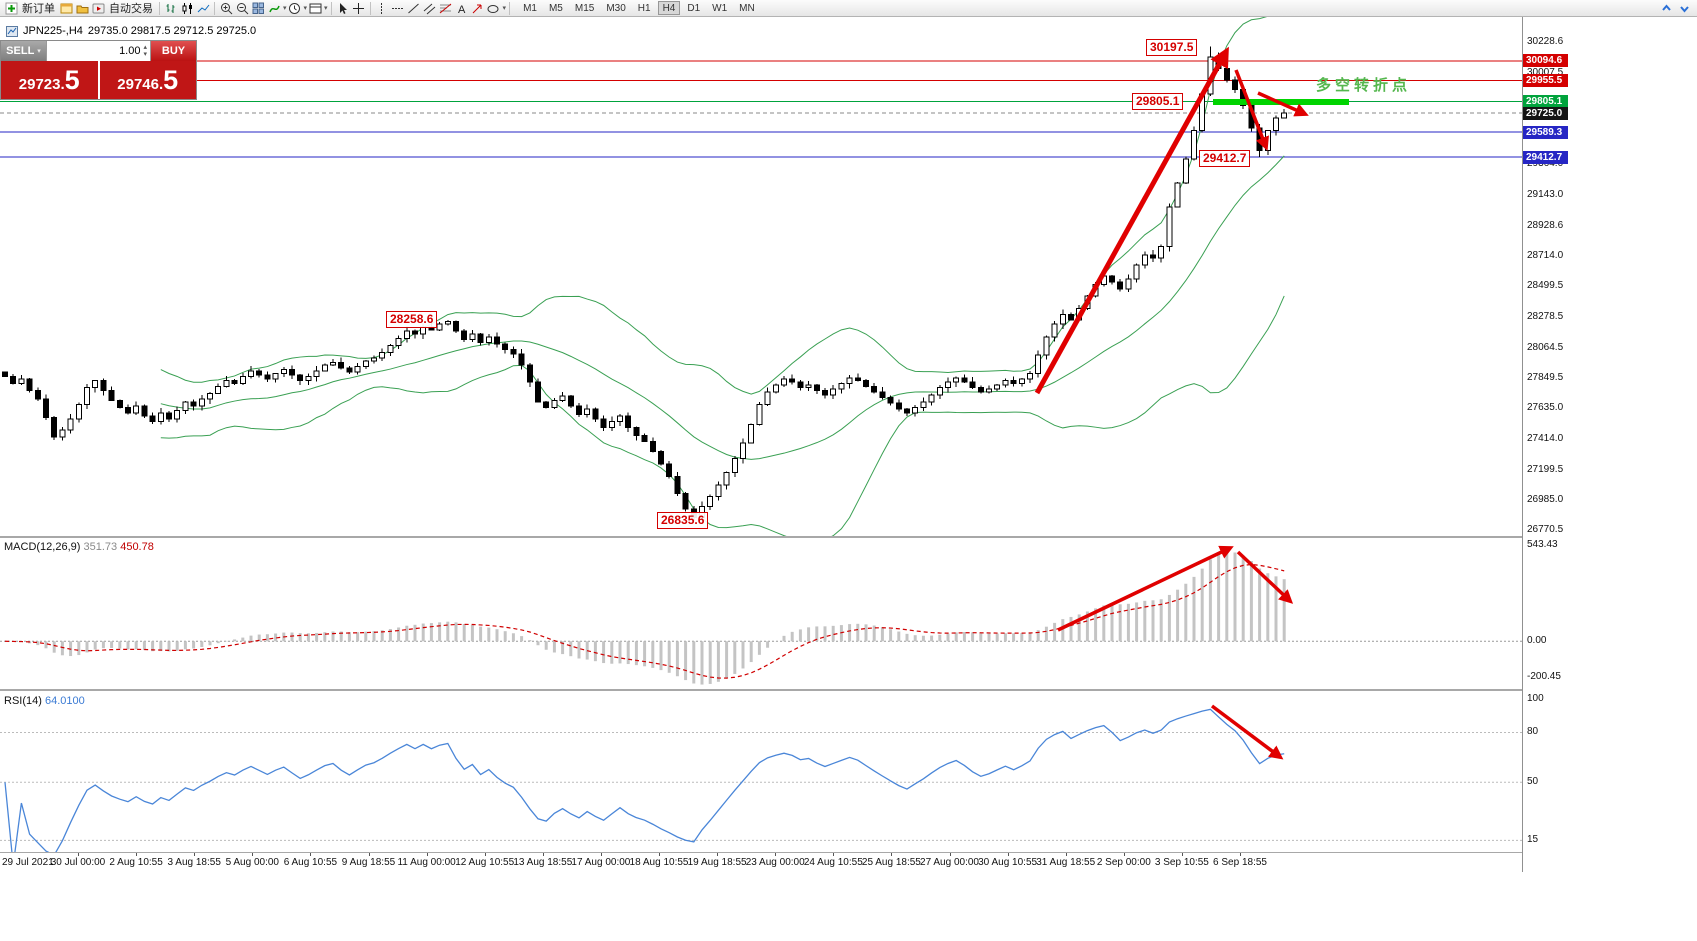 The width and height of the screenshot is (1697, 941). I want to click on macd-indicator-canvas, so click(761, 613).